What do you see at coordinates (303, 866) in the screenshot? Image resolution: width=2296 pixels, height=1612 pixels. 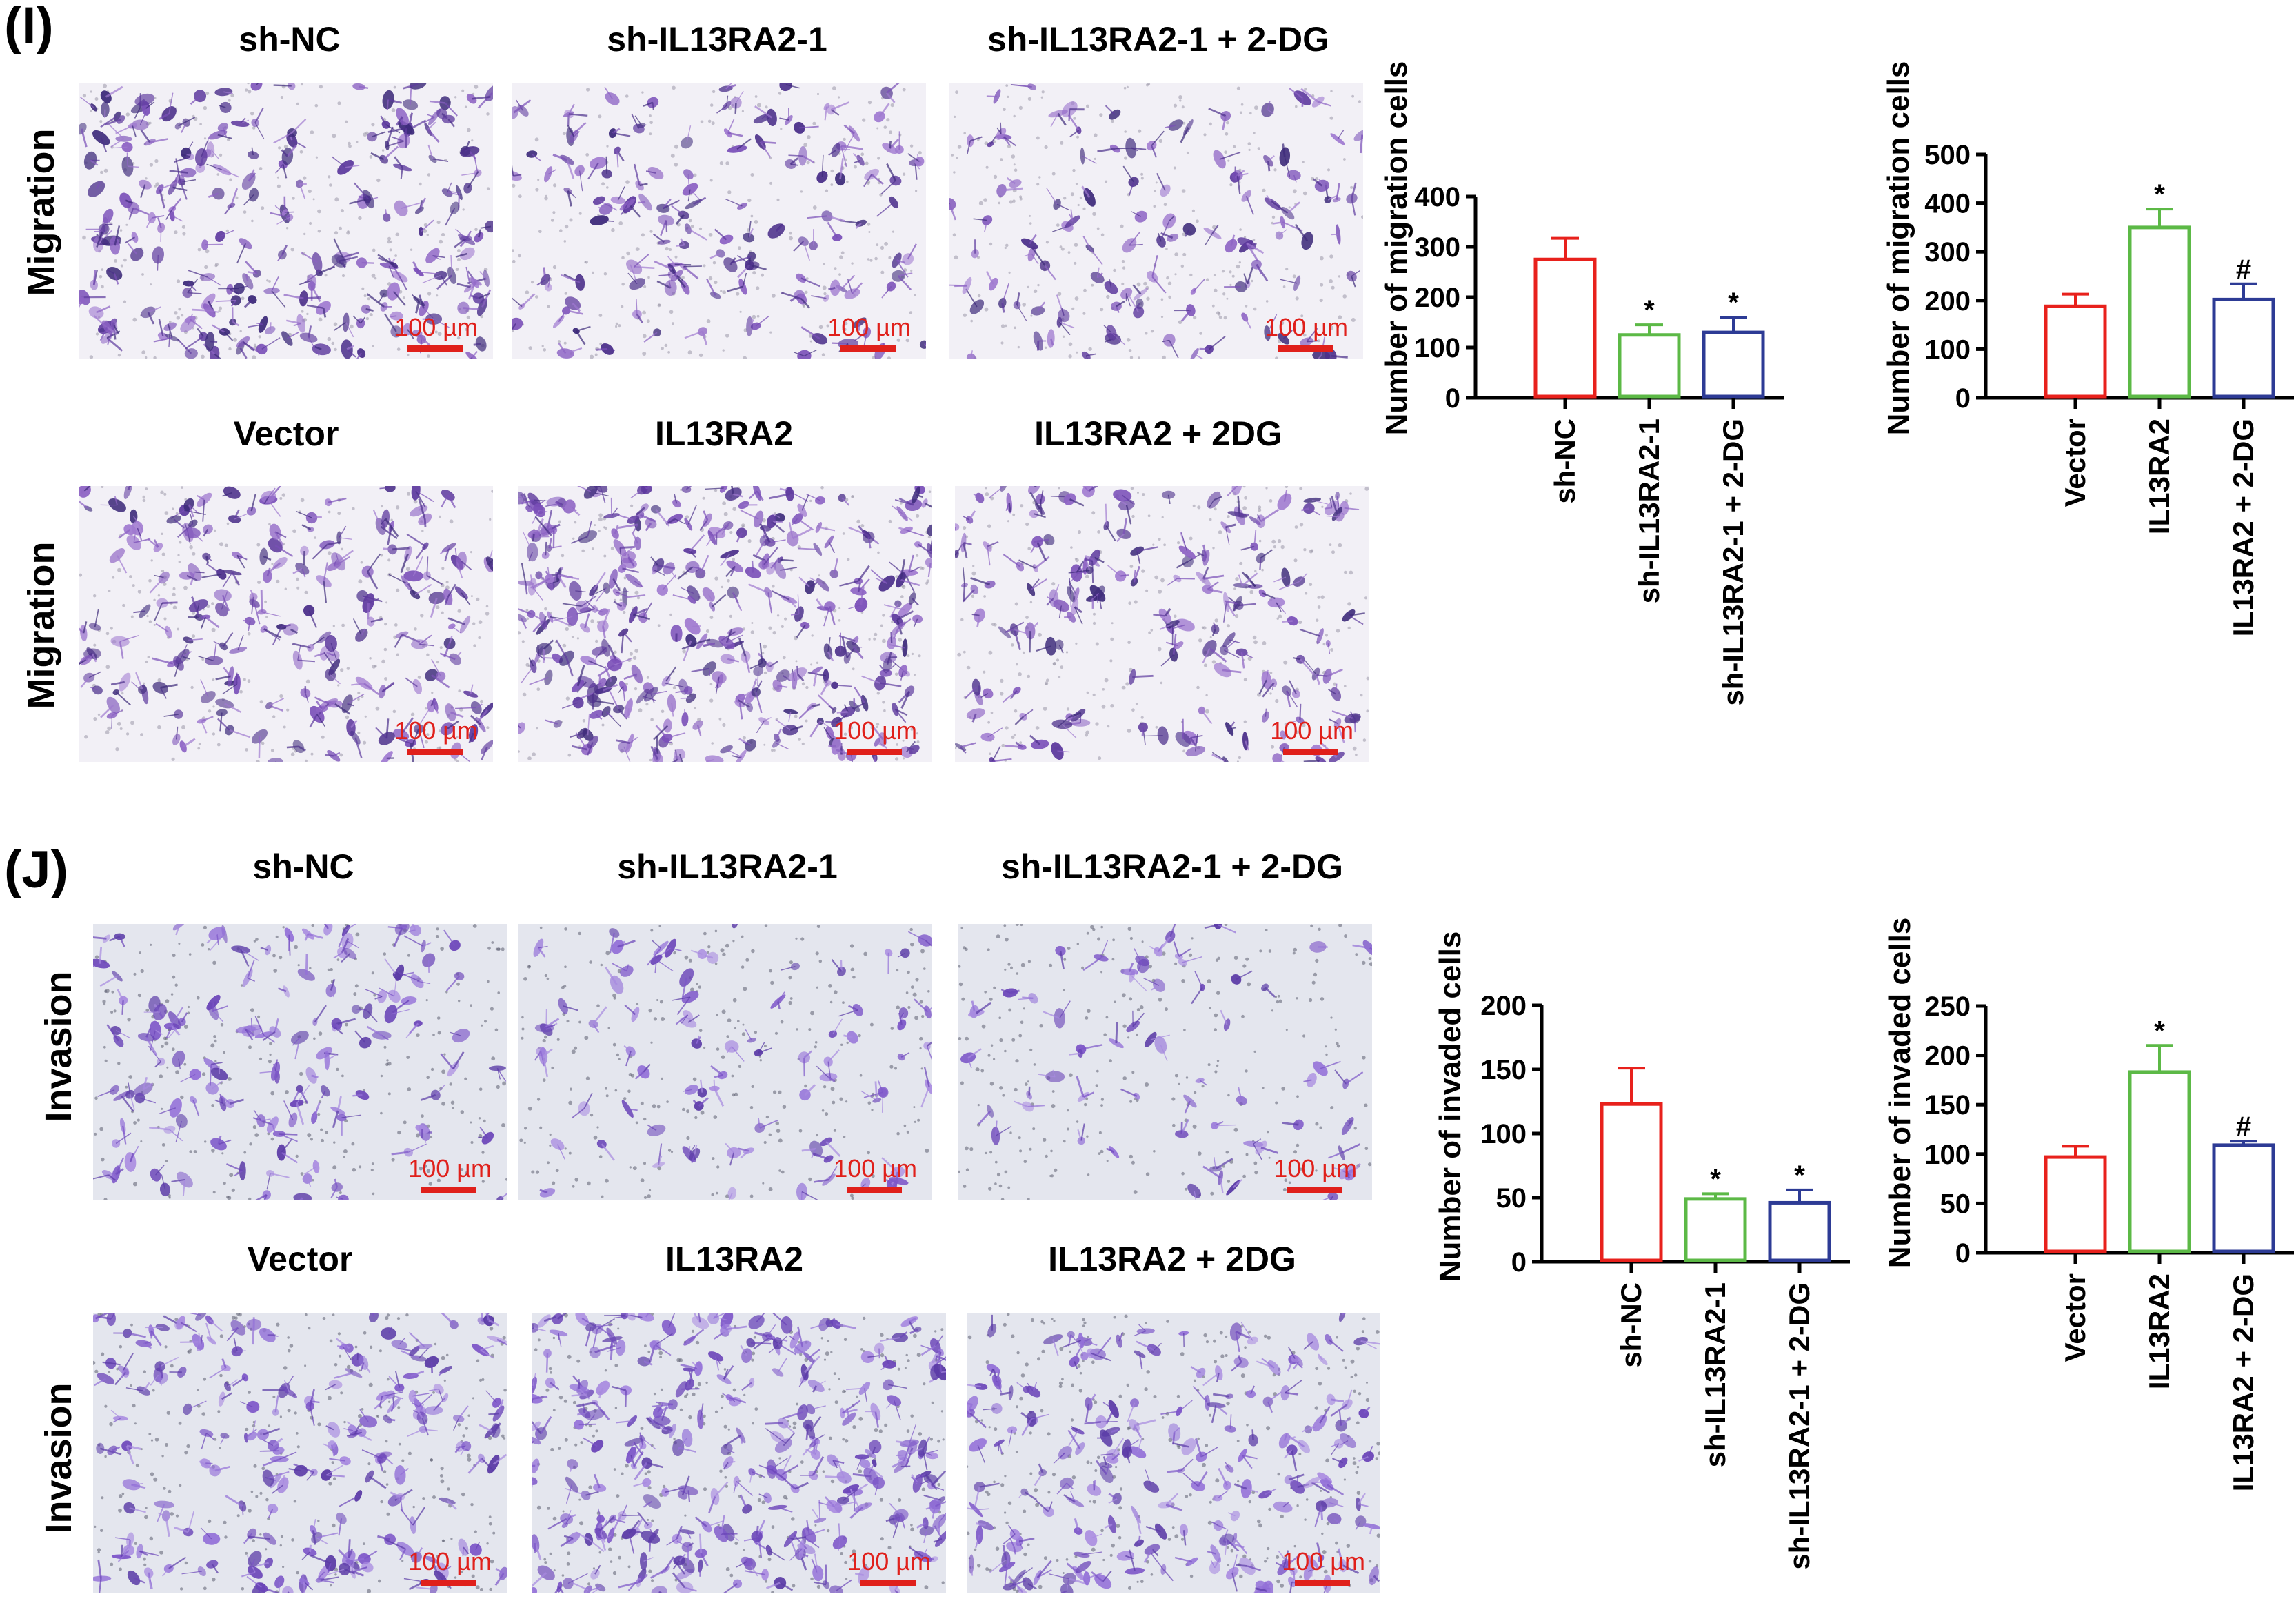 I see `title-j-sh-nc: sh-NC` at bounding box center [303, 866].